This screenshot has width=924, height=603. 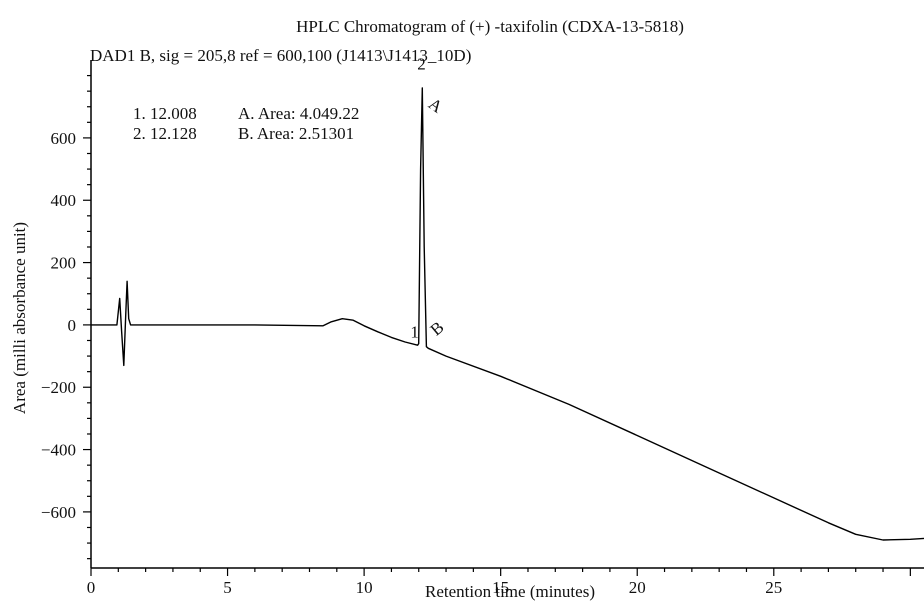 I want to click on peak-table-row-2-area: B. Area: 2.51301, so click(x=296, y=133).